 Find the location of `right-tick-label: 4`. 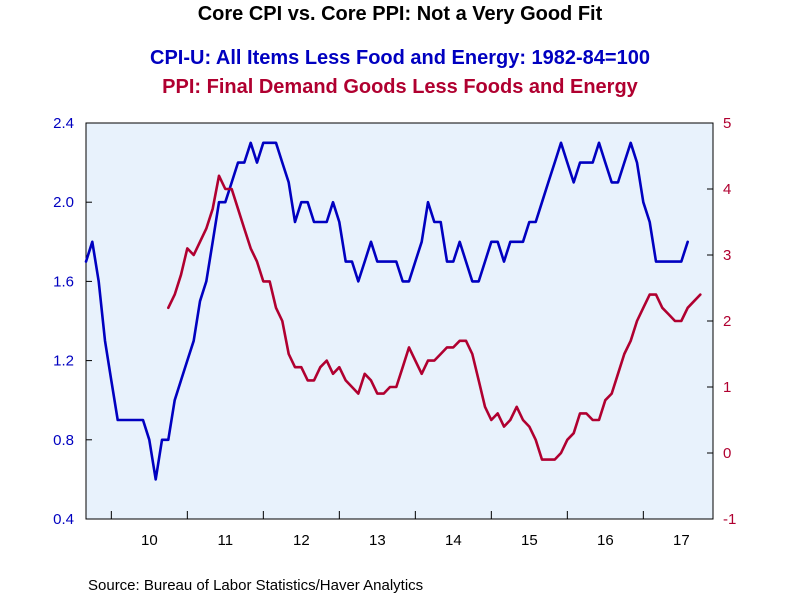

right-tick-label: 4 is located at coordinates (727, 189).